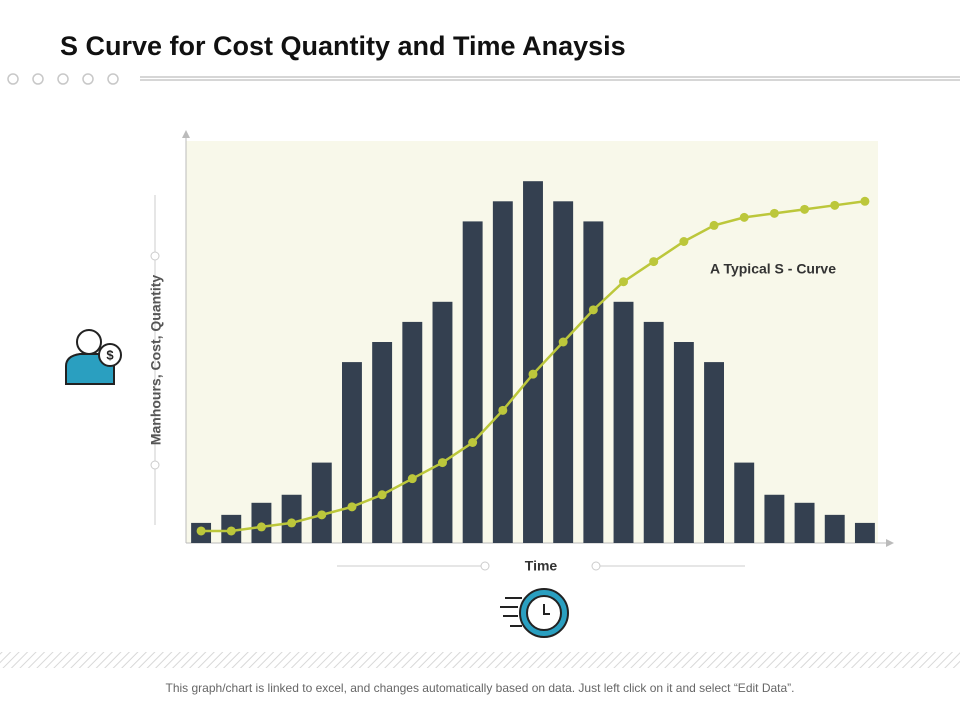 Image resolution: width=960 pixels, height=720 pixels. I want to click on person-icon: $, so click(93, 357).